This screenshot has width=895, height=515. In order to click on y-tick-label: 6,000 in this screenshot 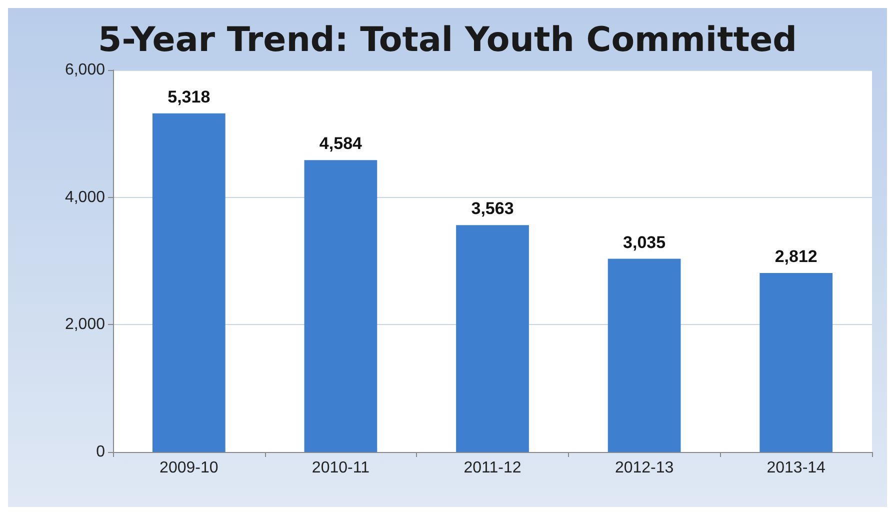, I will do `click(85, 70)`.